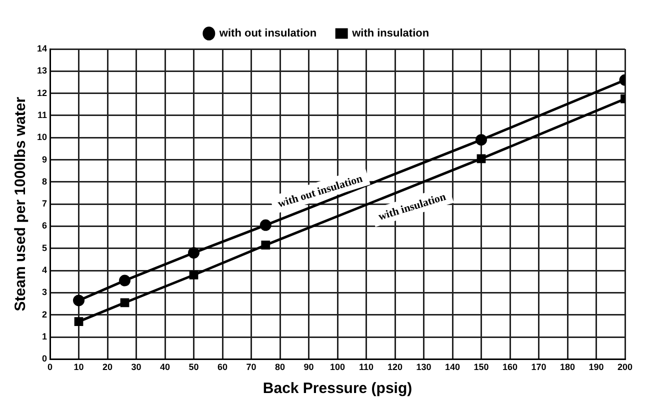 This screenshot has width=645, height=410. I want to click on x-tick-label: 170, so click(538, 367).